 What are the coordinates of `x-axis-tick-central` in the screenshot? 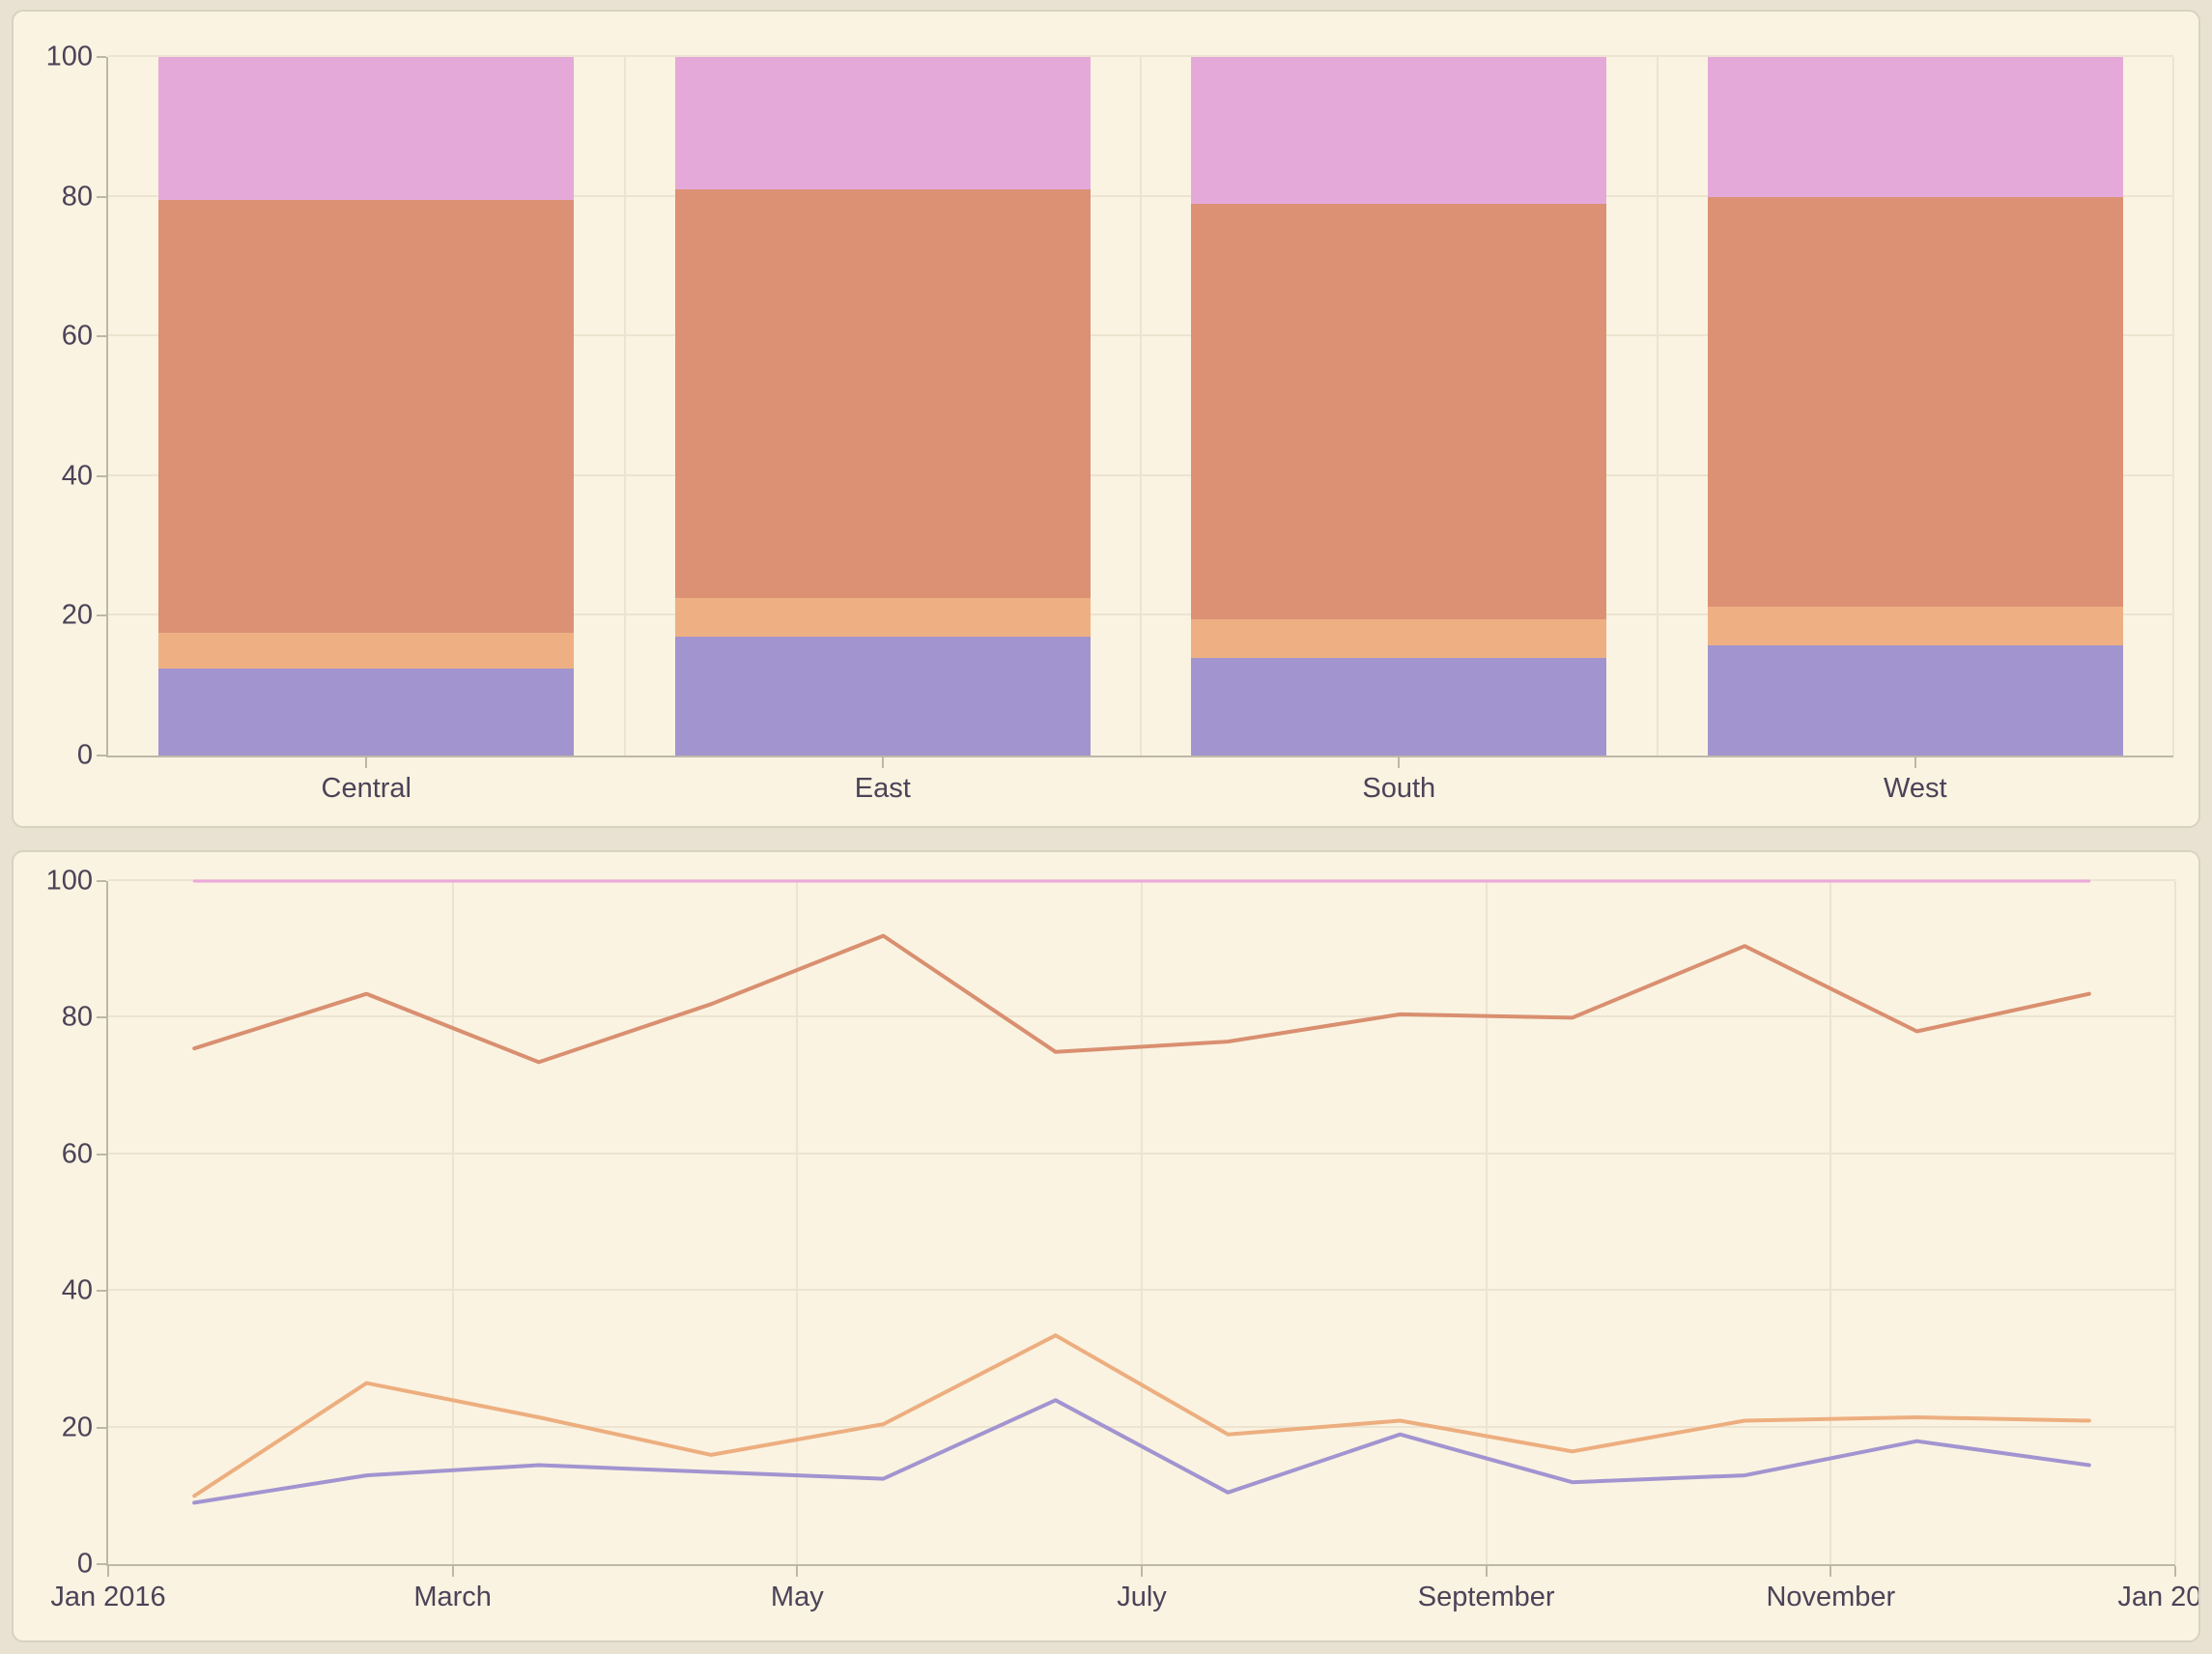 It's located at (366, 762).